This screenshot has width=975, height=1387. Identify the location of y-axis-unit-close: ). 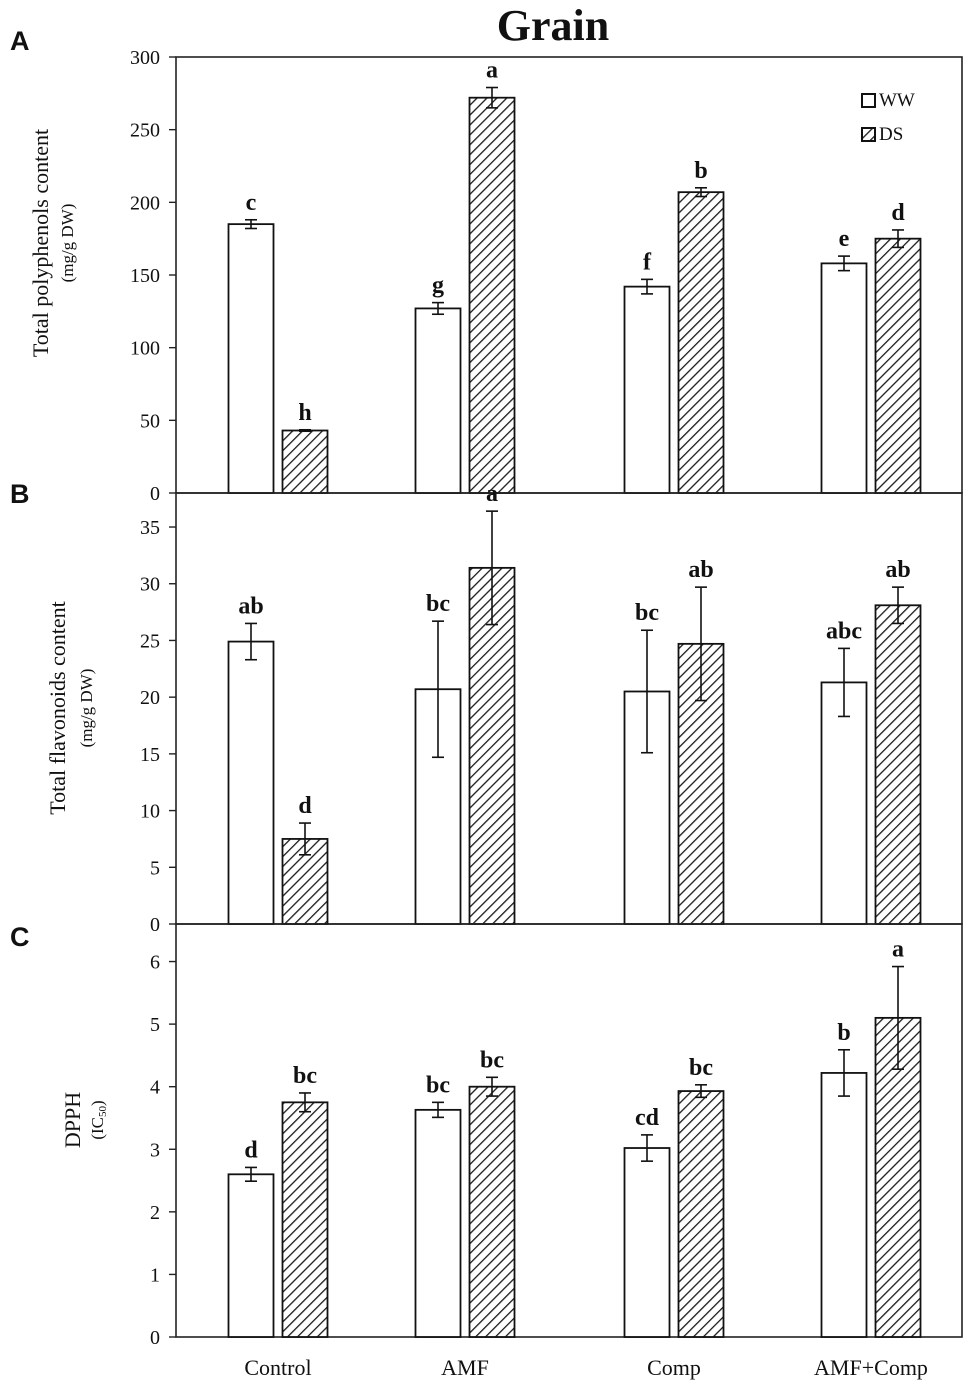
(97, 1103).